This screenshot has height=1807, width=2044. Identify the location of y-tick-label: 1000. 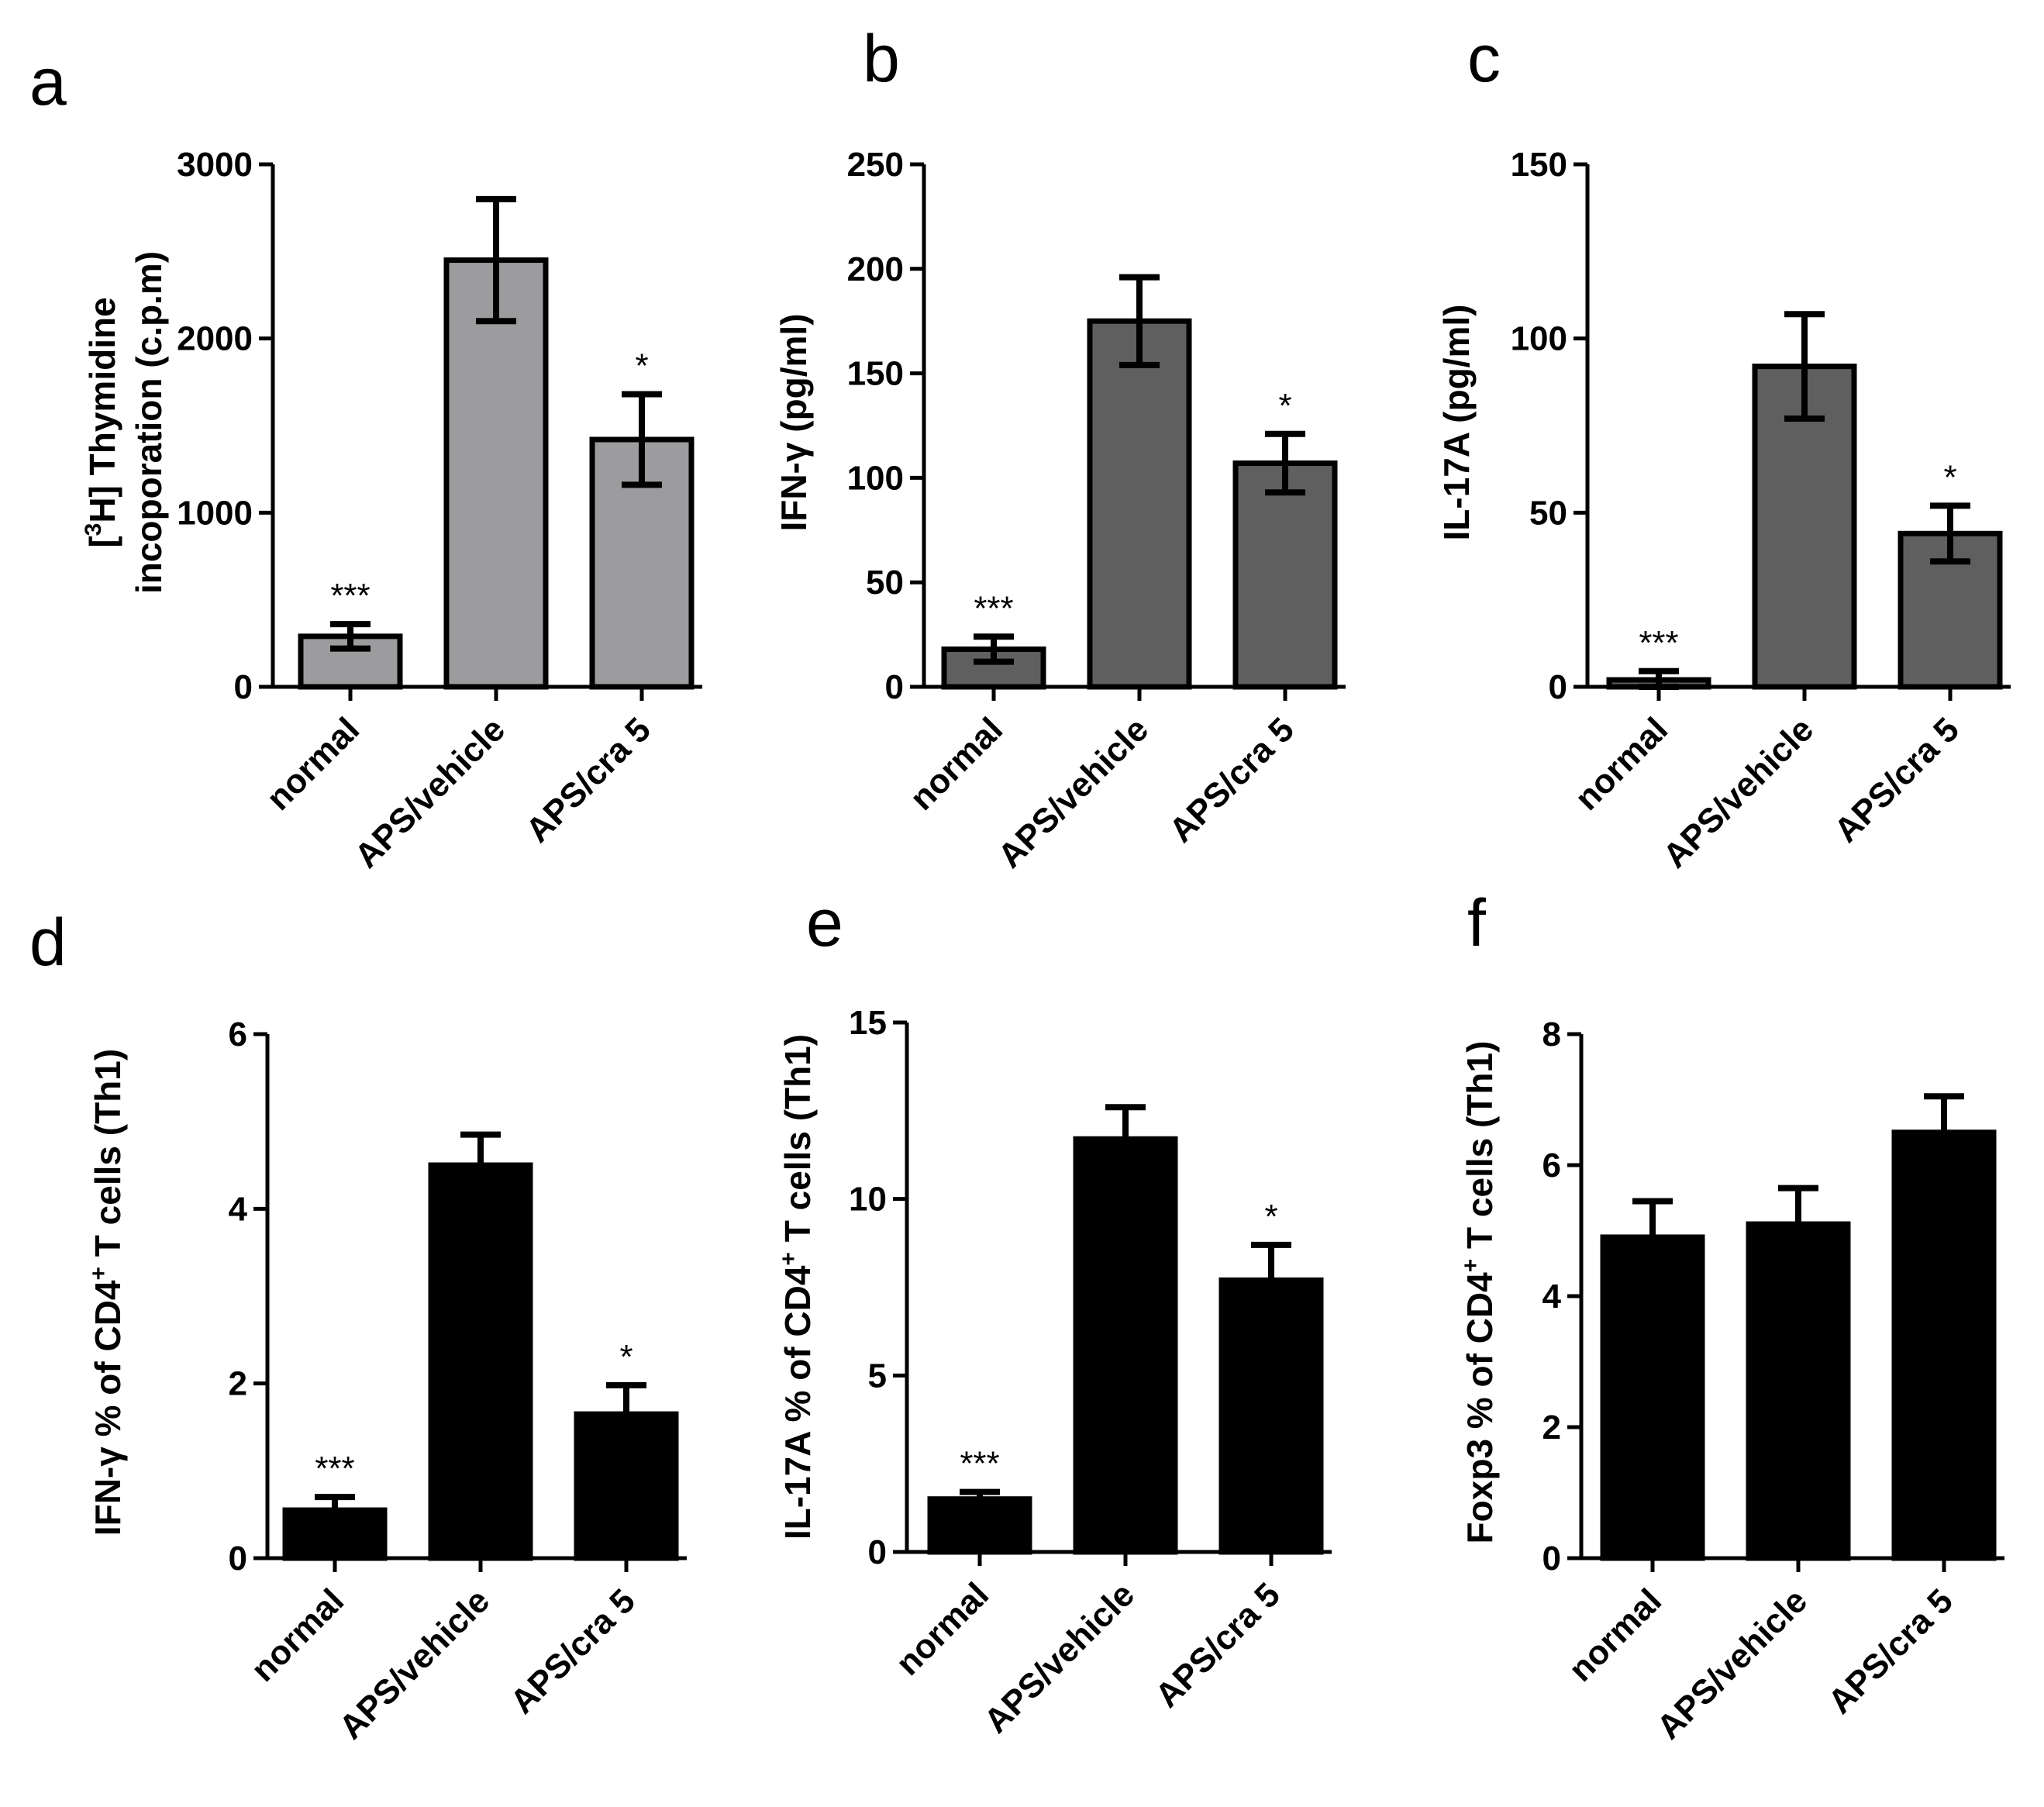
(215, 513).